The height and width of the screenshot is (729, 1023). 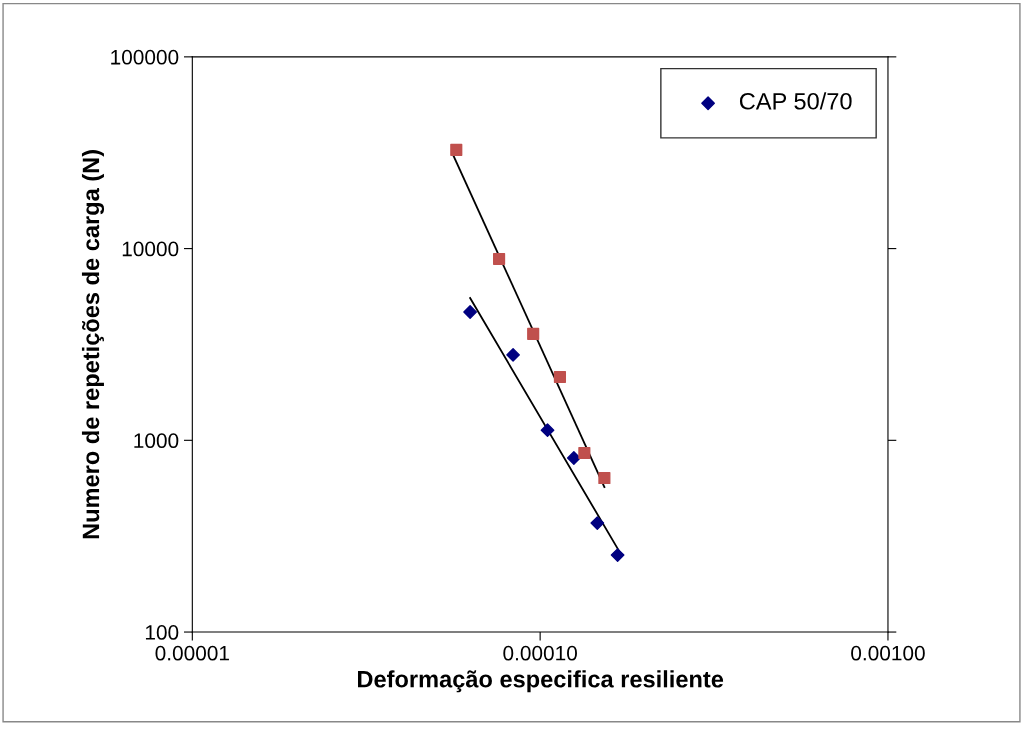 What do you see at coordinates (145, 57) in the screenshot?
I see `y-tick-label: 100000` at bounding box center [145, 57].